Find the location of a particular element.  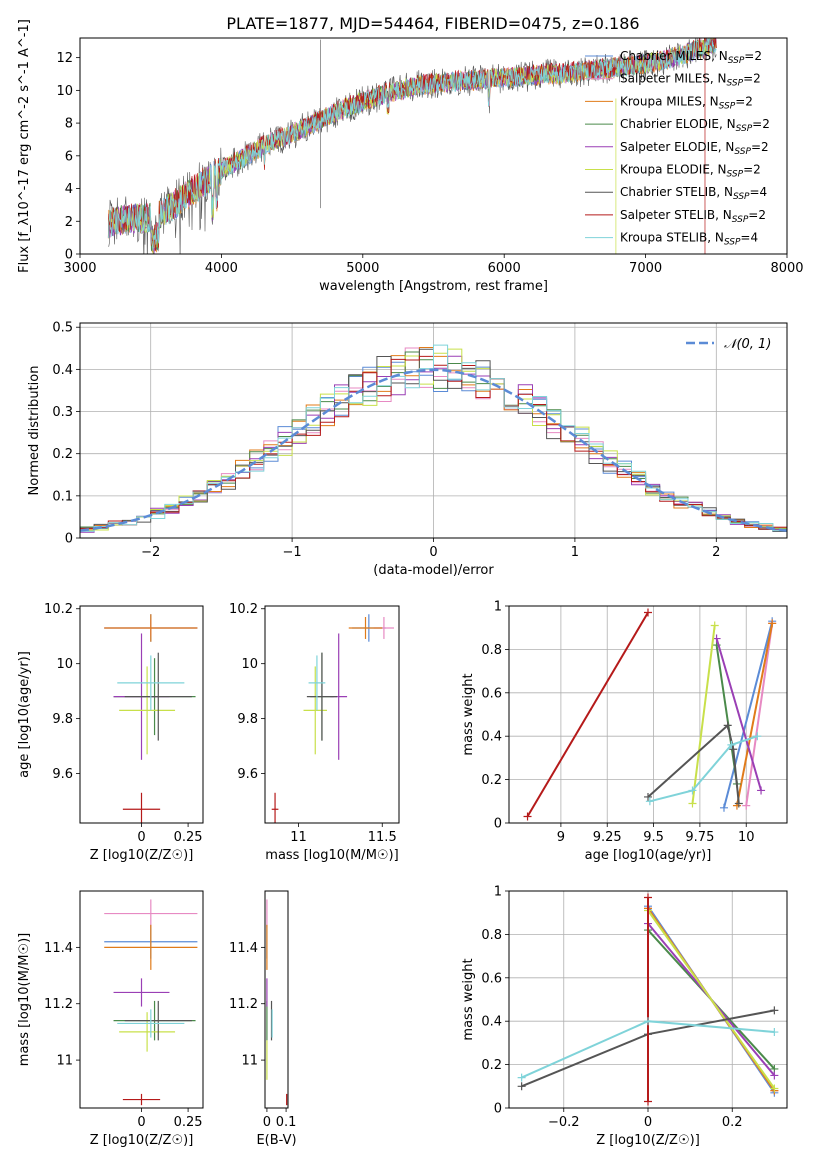

age_vs_mass-panel: 11 11.5 9.6 9.8 10 10.2 mass [log10(M/M☉)] is located at coordinates (314, 732).